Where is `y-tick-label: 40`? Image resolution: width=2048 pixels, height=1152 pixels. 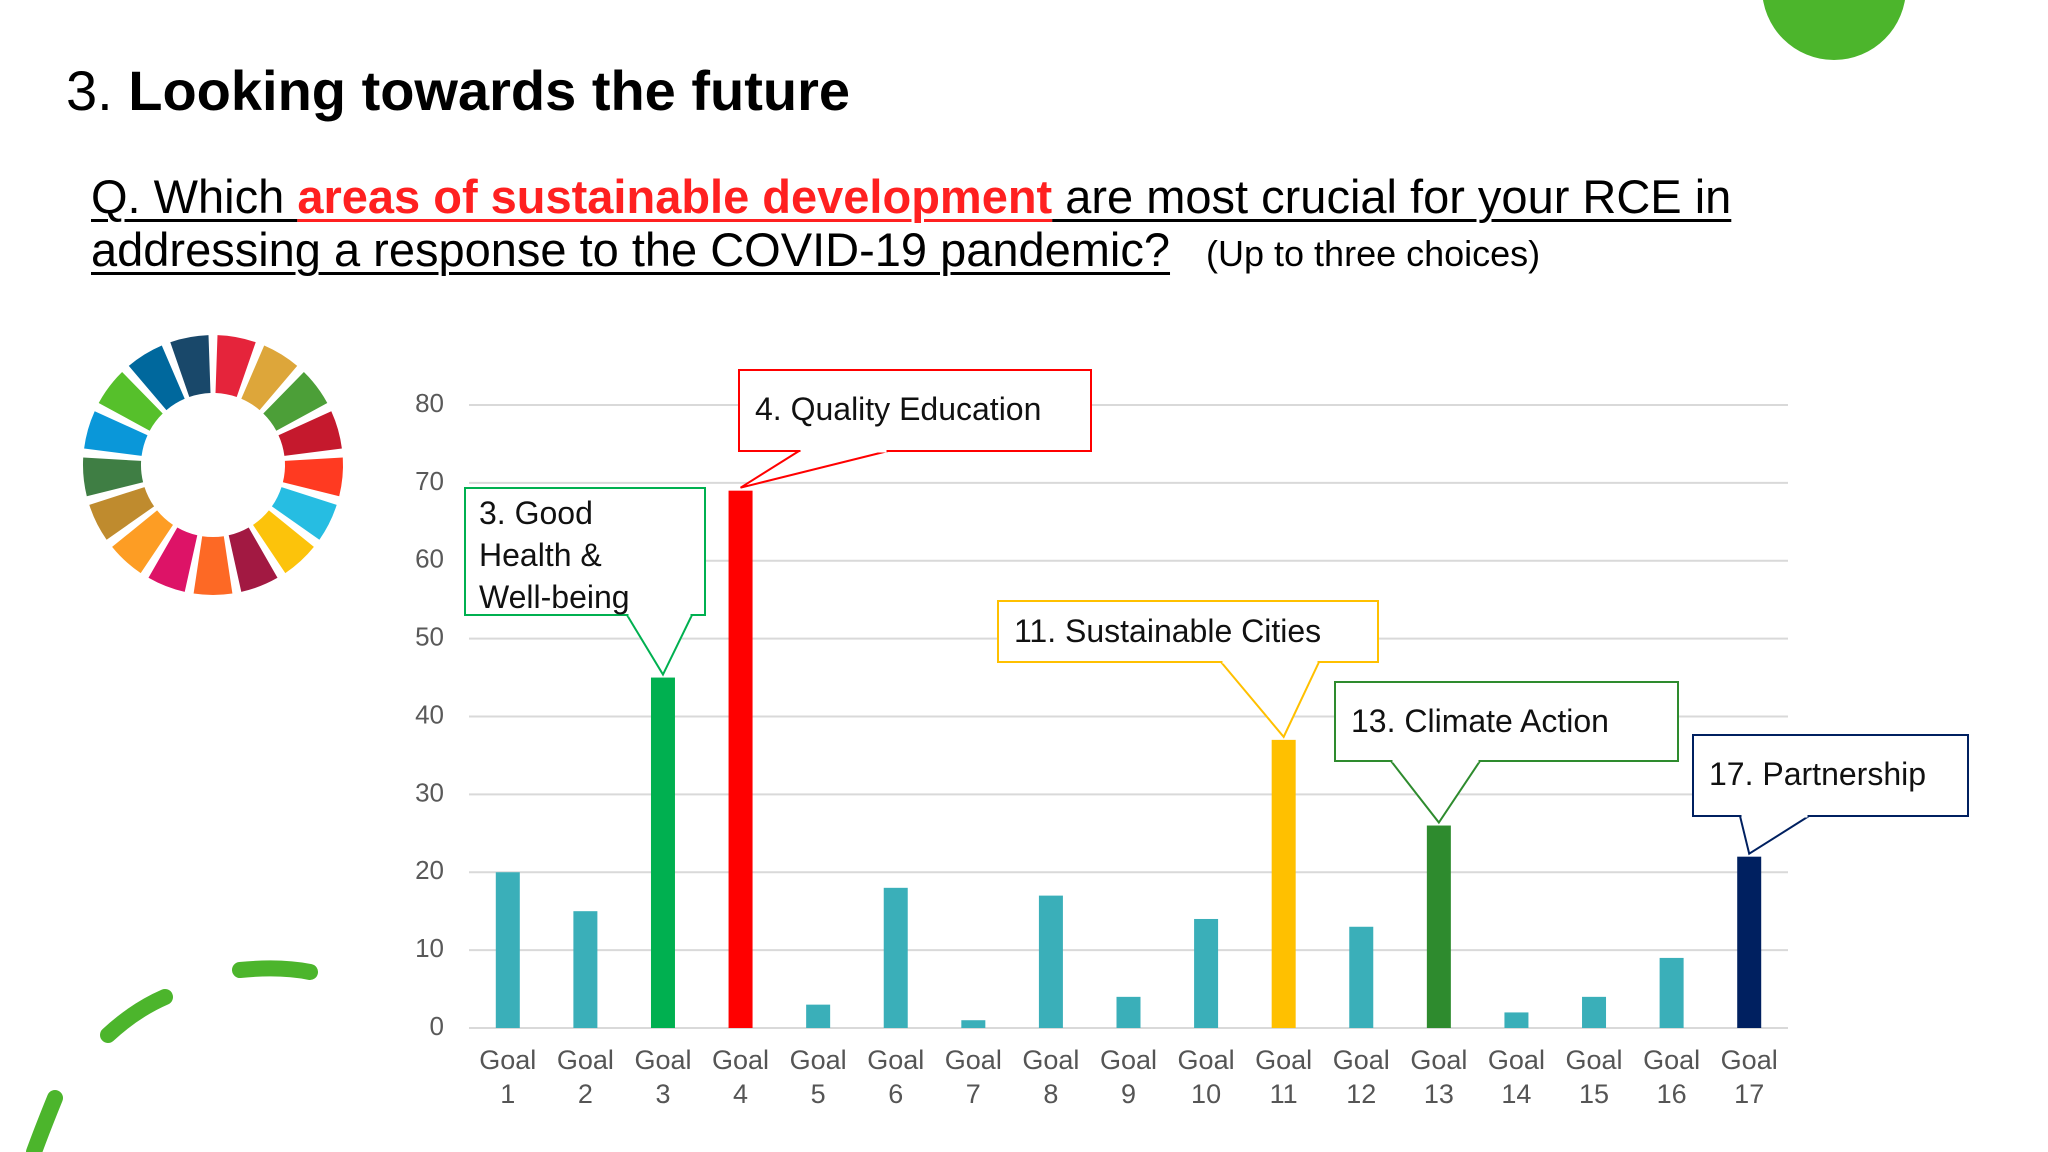
y-tick-label: 40 is located at coordinates (429, 714).